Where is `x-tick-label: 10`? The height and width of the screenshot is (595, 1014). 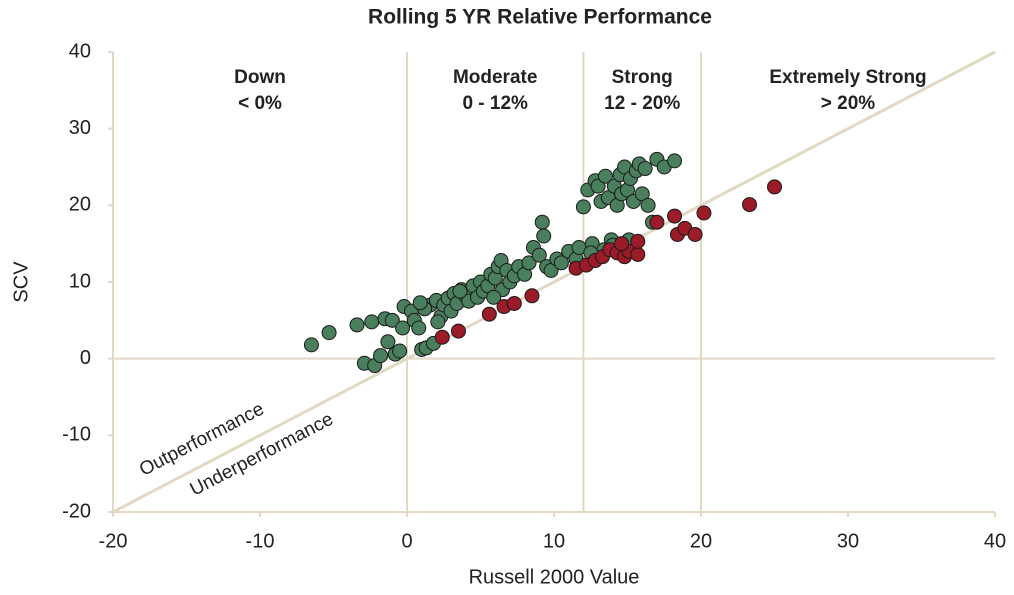 x-tick-label: 10 is located at coordinates (554, 541).